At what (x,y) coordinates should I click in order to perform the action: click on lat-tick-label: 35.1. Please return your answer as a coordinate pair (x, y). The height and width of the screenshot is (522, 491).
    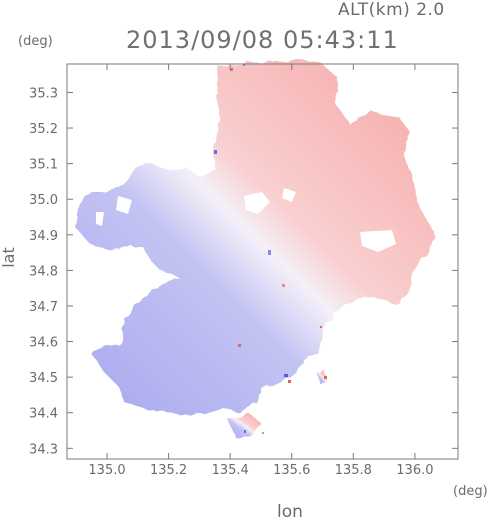
    Looking at the image, I should click on (43, 165).